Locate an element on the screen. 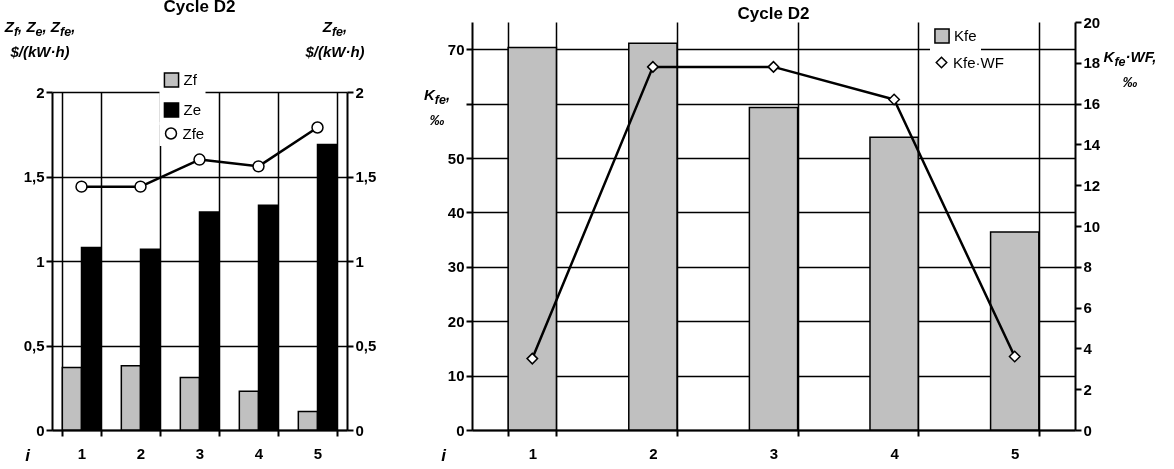  y2-tick-label: 4 is located at coordinates (1088, 348).